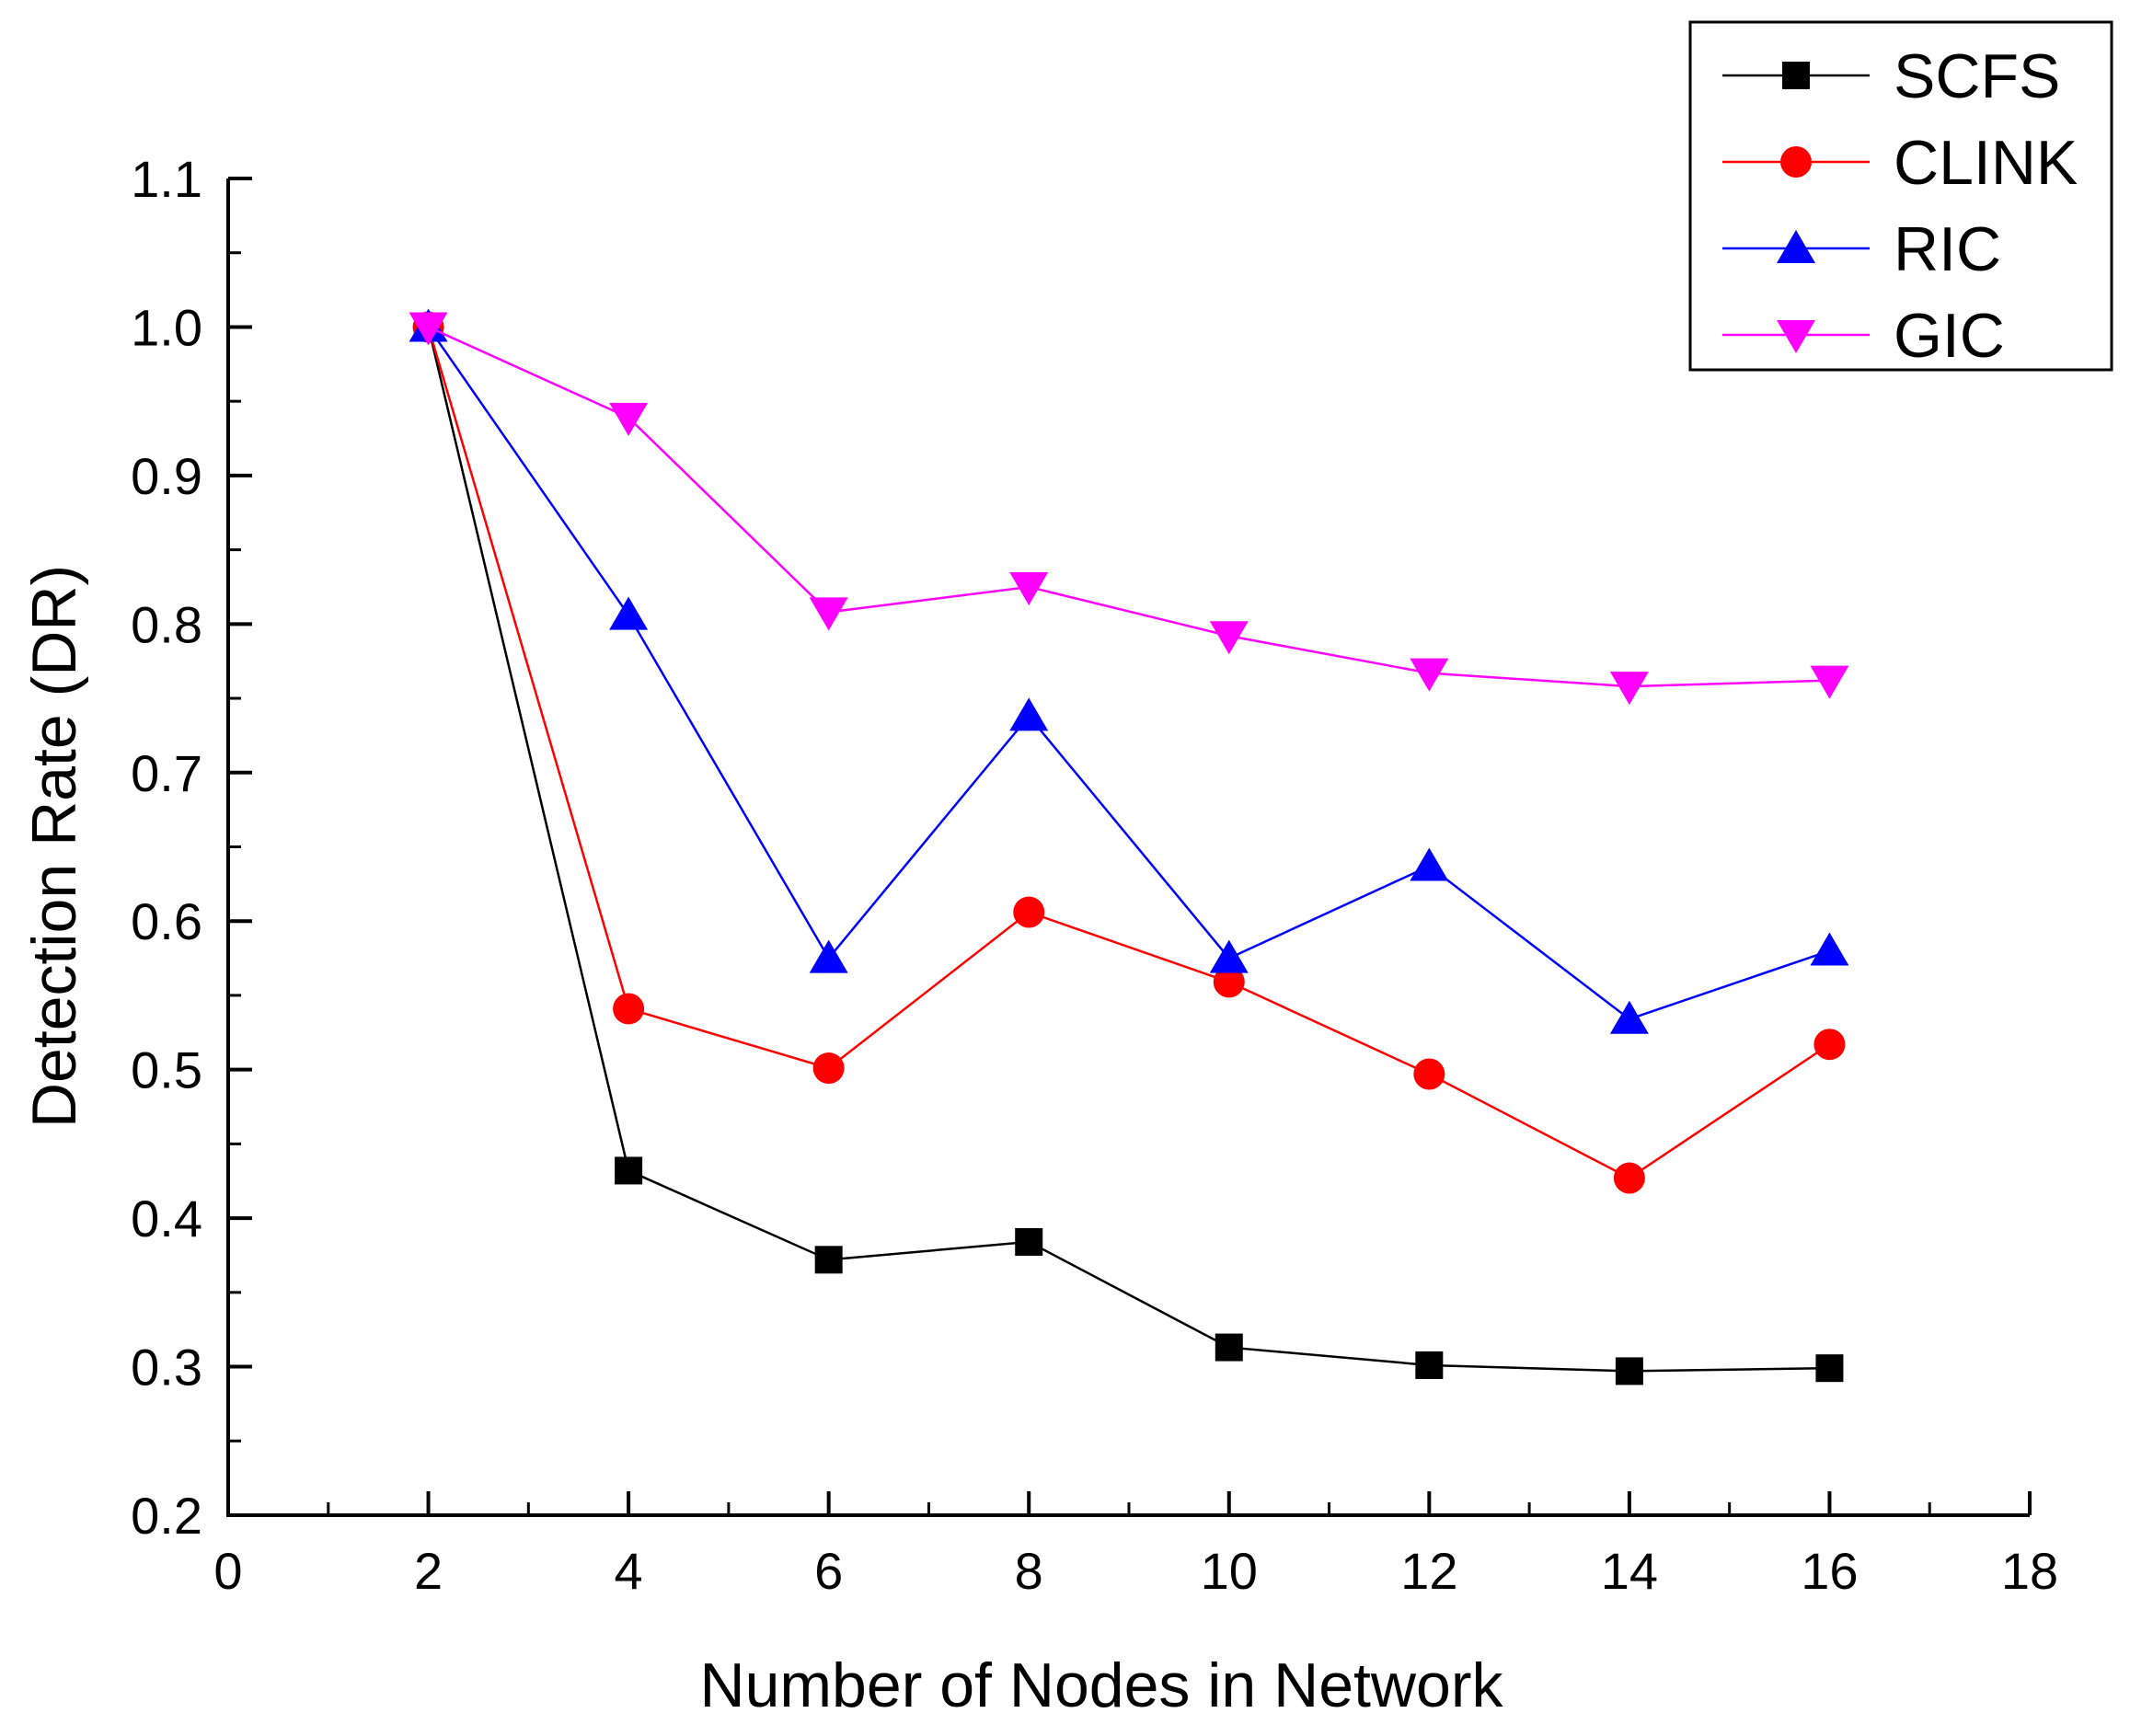 Image resolution: width=2130 pixels, height=1736 pixels. What do you see at coordinates (166, 1218) in the screenshot?
I see `y-tick-label: 0.4` at bounding box center [166, 1218].